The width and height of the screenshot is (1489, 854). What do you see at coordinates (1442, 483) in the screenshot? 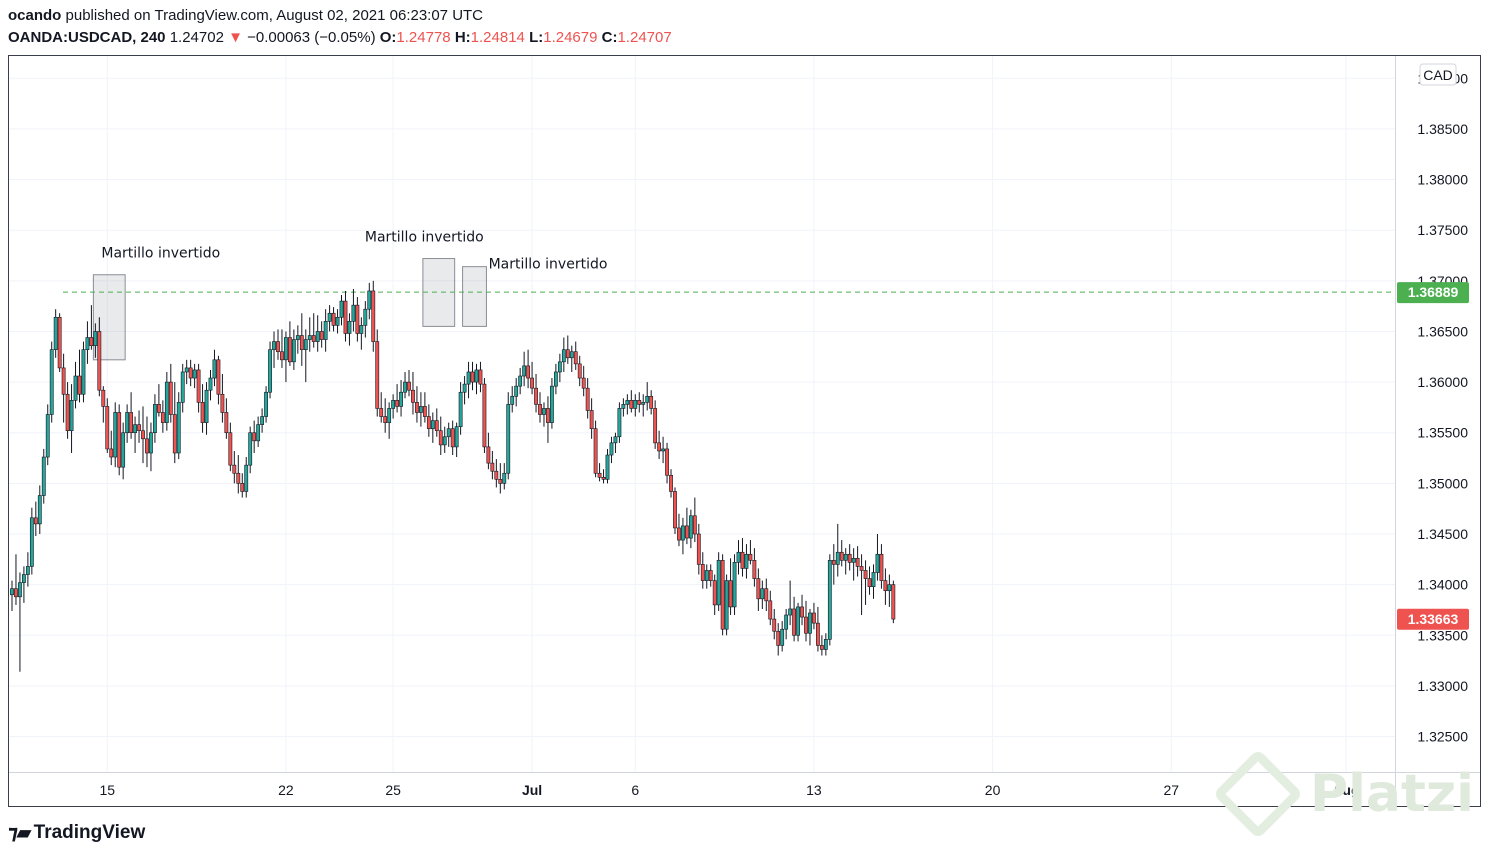
I see `y-tick-label: 1.35000` at bounding box center [1442, 483].